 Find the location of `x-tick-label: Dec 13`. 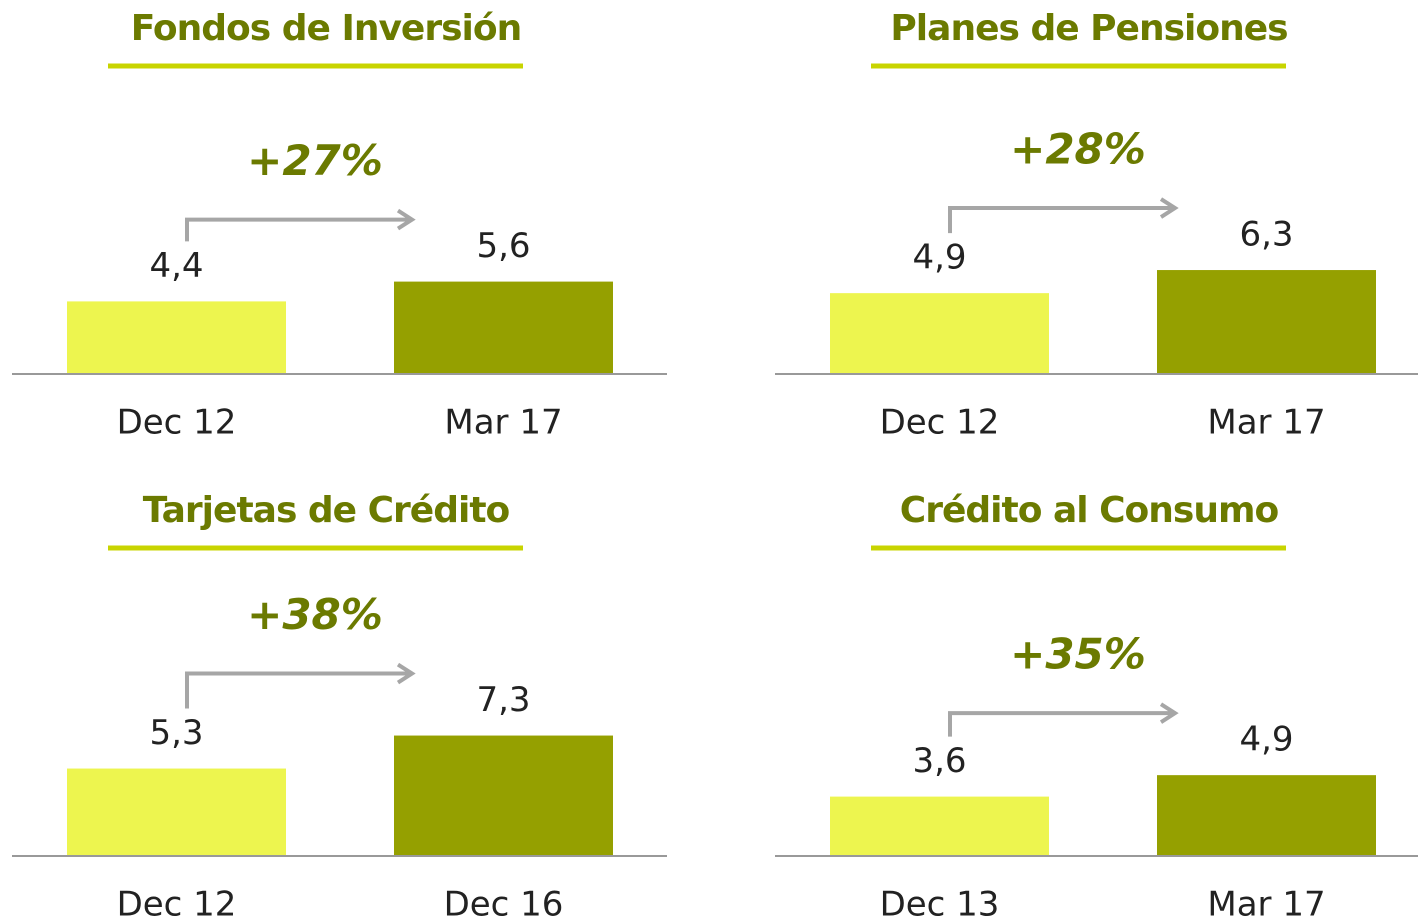

x-tick-label: Dec 13 is located at coordinates (940, 904).